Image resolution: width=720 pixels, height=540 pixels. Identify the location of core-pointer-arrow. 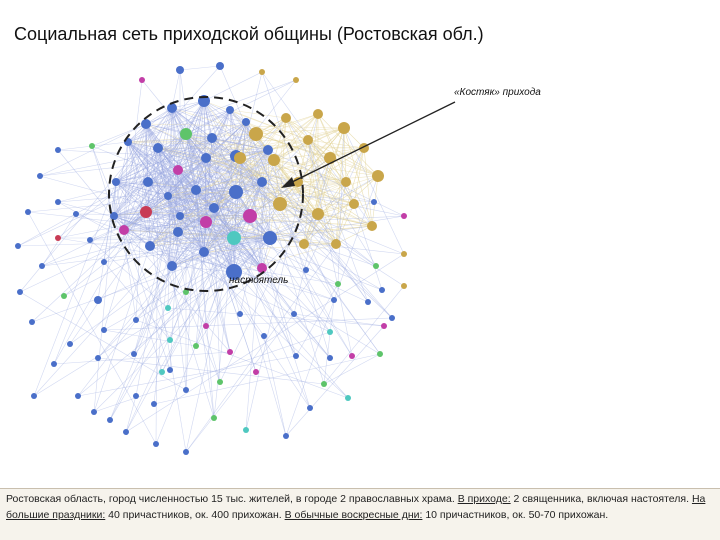
(369, 144).